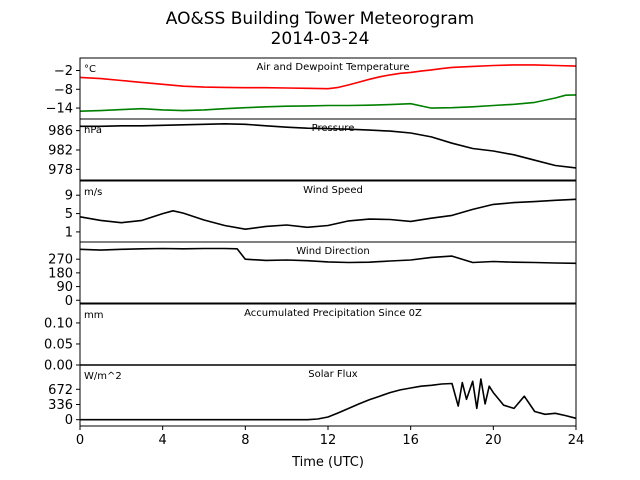 The height and width of the screenshot is (480, 640). Describe the element at coordinates (163, 440) in the screenshot. I see `xtick-label: 4` at that location.